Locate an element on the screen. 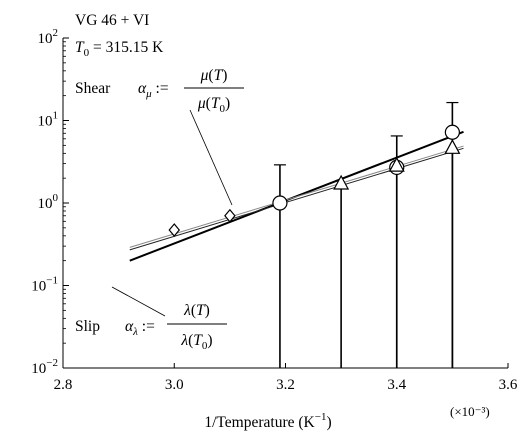 Image resolution: width=521 pixels, height=438 pixels. y-tick-label: 10¹ is located at coordinates (48, 120).